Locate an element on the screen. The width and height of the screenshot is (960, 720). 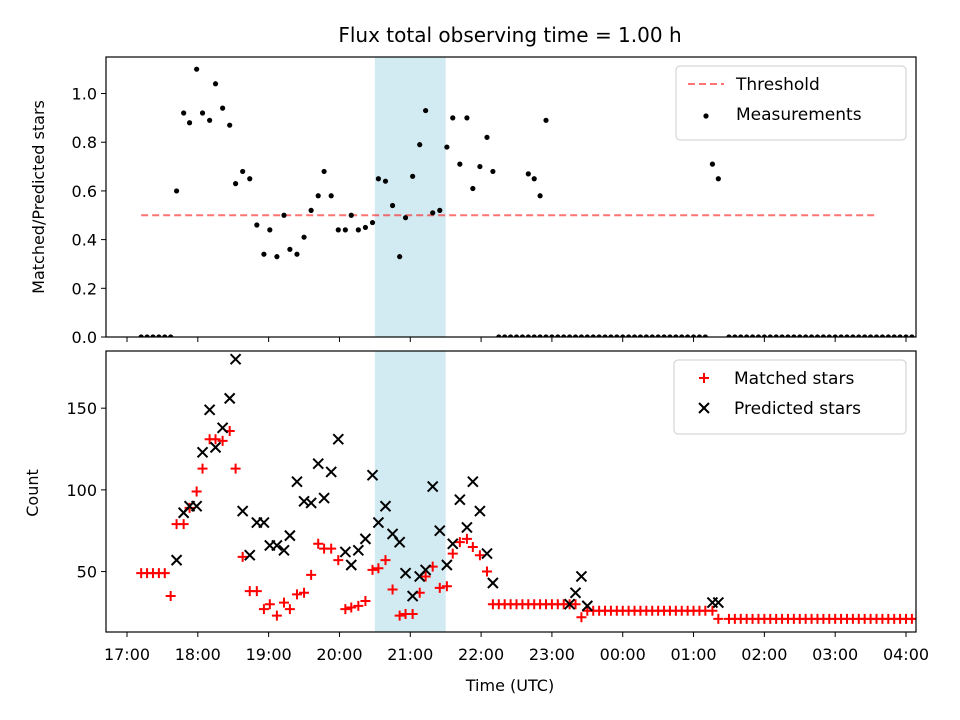
x-tick-label: 22:00 is located at coordinates (481, 654).